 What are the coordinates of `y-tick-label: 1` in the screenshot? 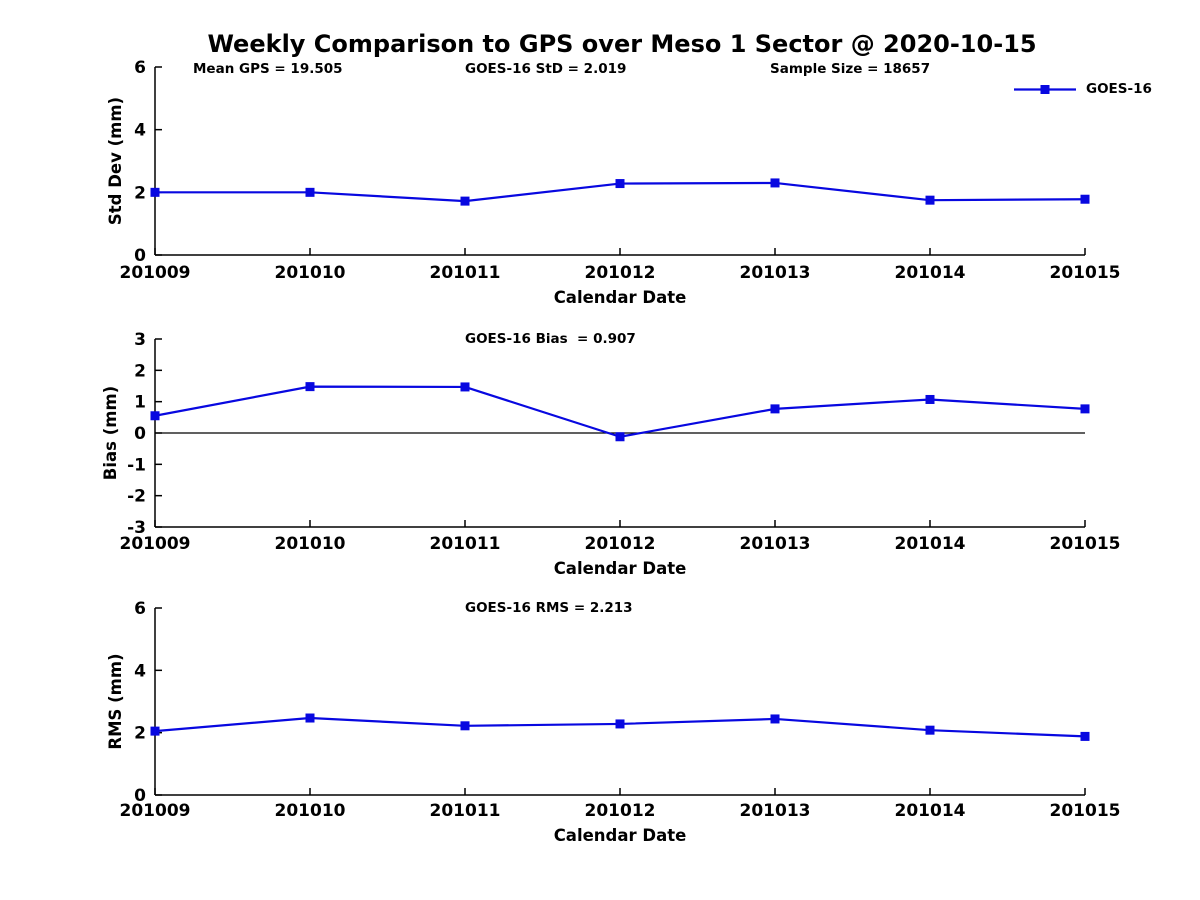 It's located at (140, 403).